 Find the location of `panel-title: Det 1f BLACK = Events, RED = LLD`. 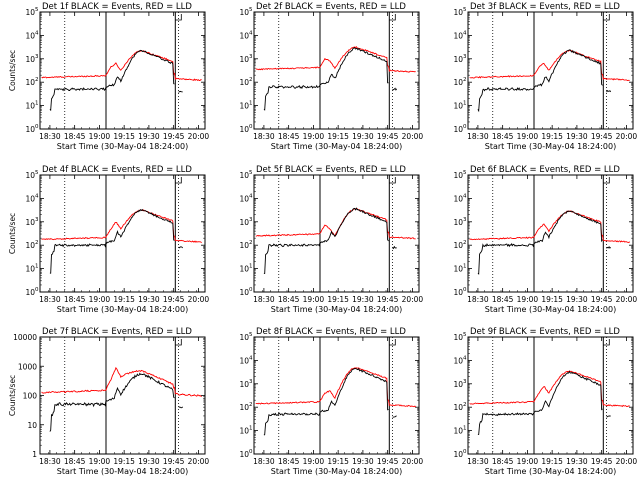

panel-title: Det 1f BLACK = Events, RED = LLD is located at coordinates (117, 7).